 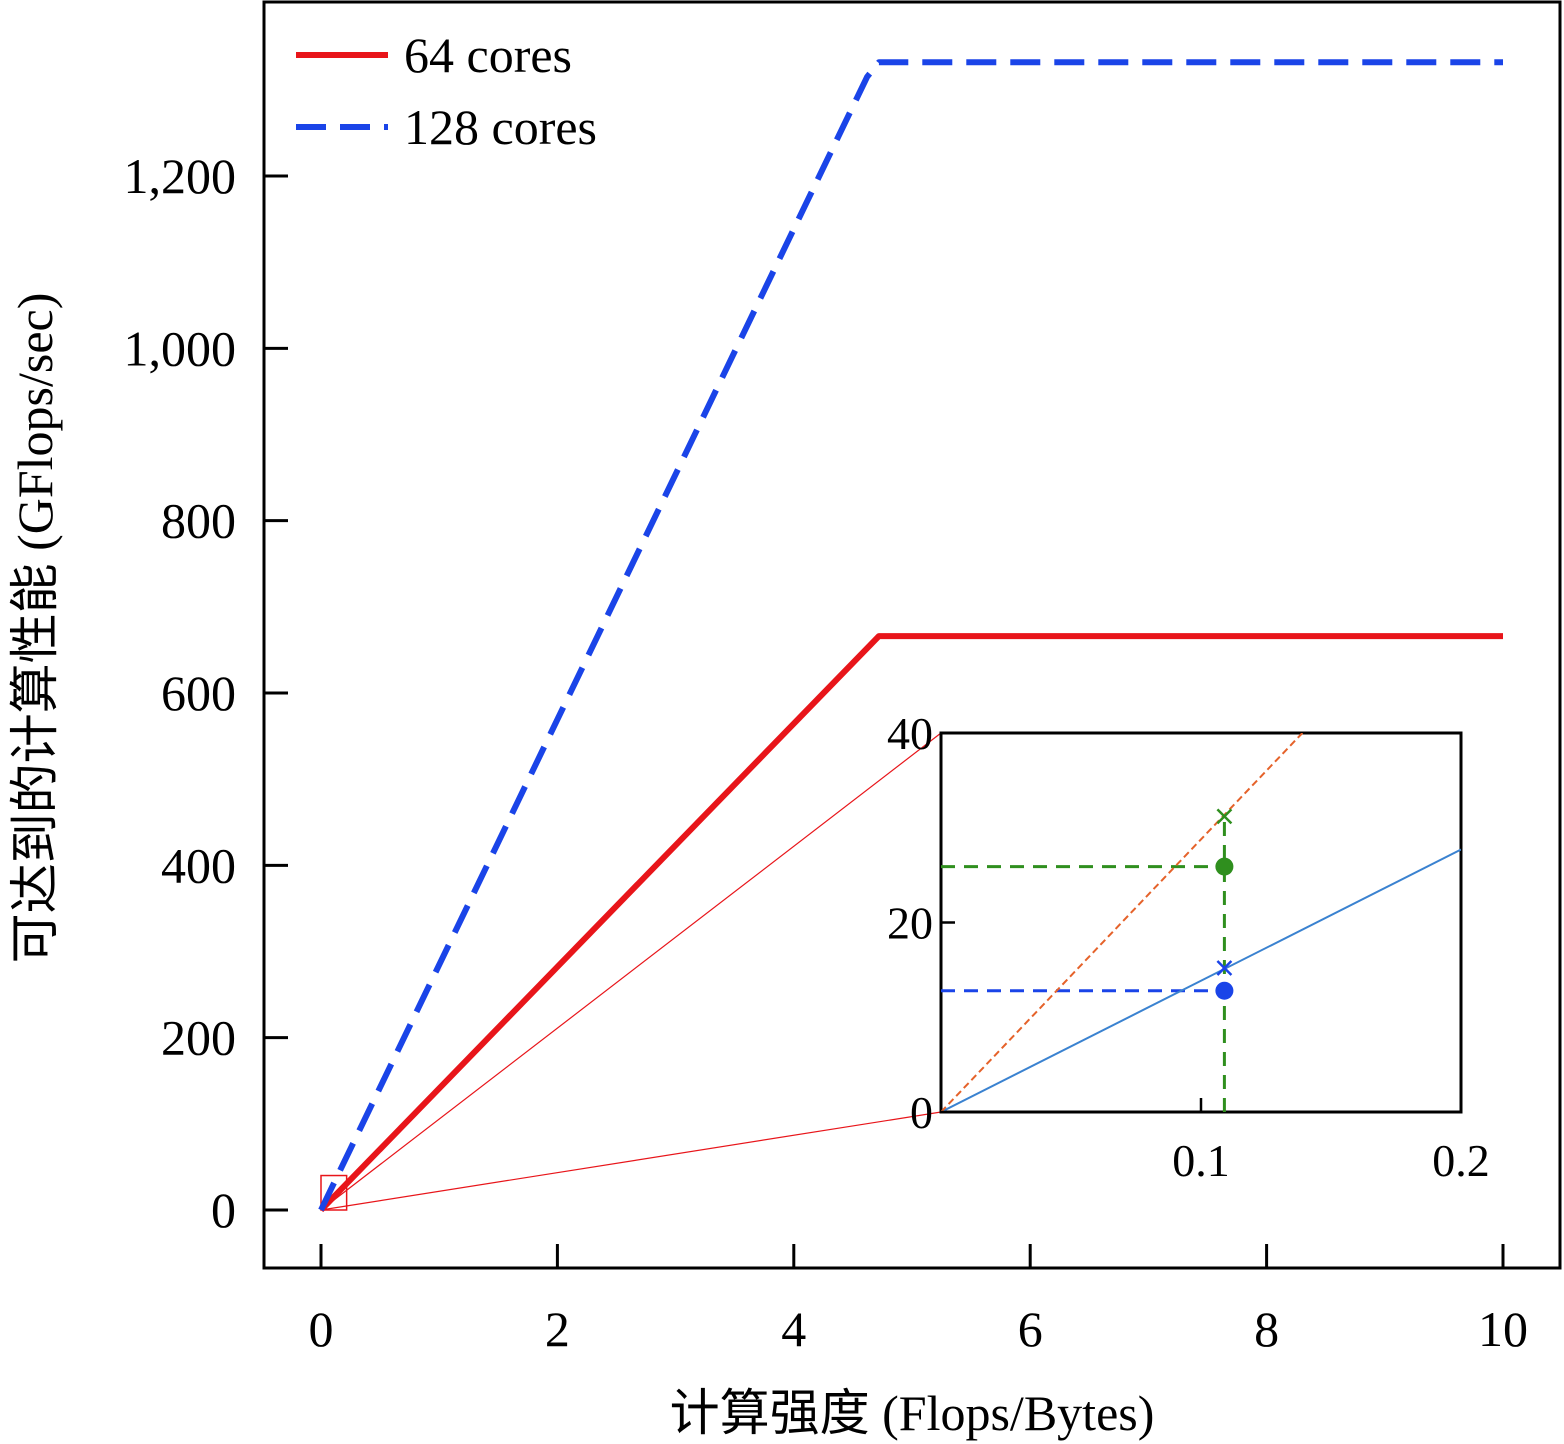 I want to click on zoom-indicator, so click(x=631, y=971).